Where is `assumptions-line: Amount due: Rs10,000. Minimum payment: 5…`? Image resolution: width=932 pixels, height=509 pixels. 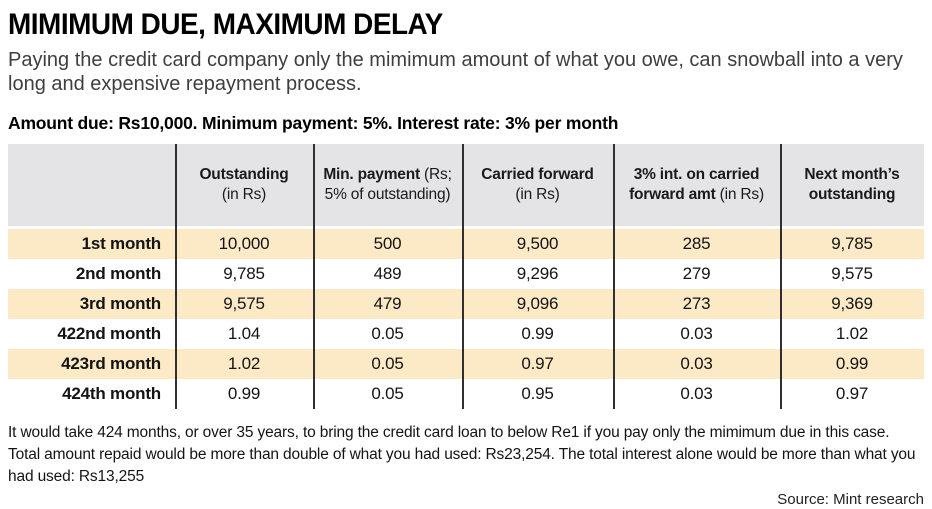 assumptions-line: Amount due: Rs10,000. Minimum payment: 5… is located at coordinates (313, 123).